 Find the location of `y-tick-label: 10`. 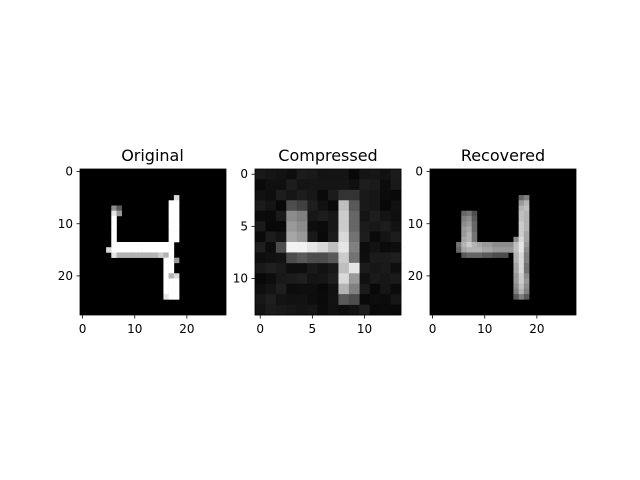

y-tick-label: 10 is located at coordinates (65, 224).